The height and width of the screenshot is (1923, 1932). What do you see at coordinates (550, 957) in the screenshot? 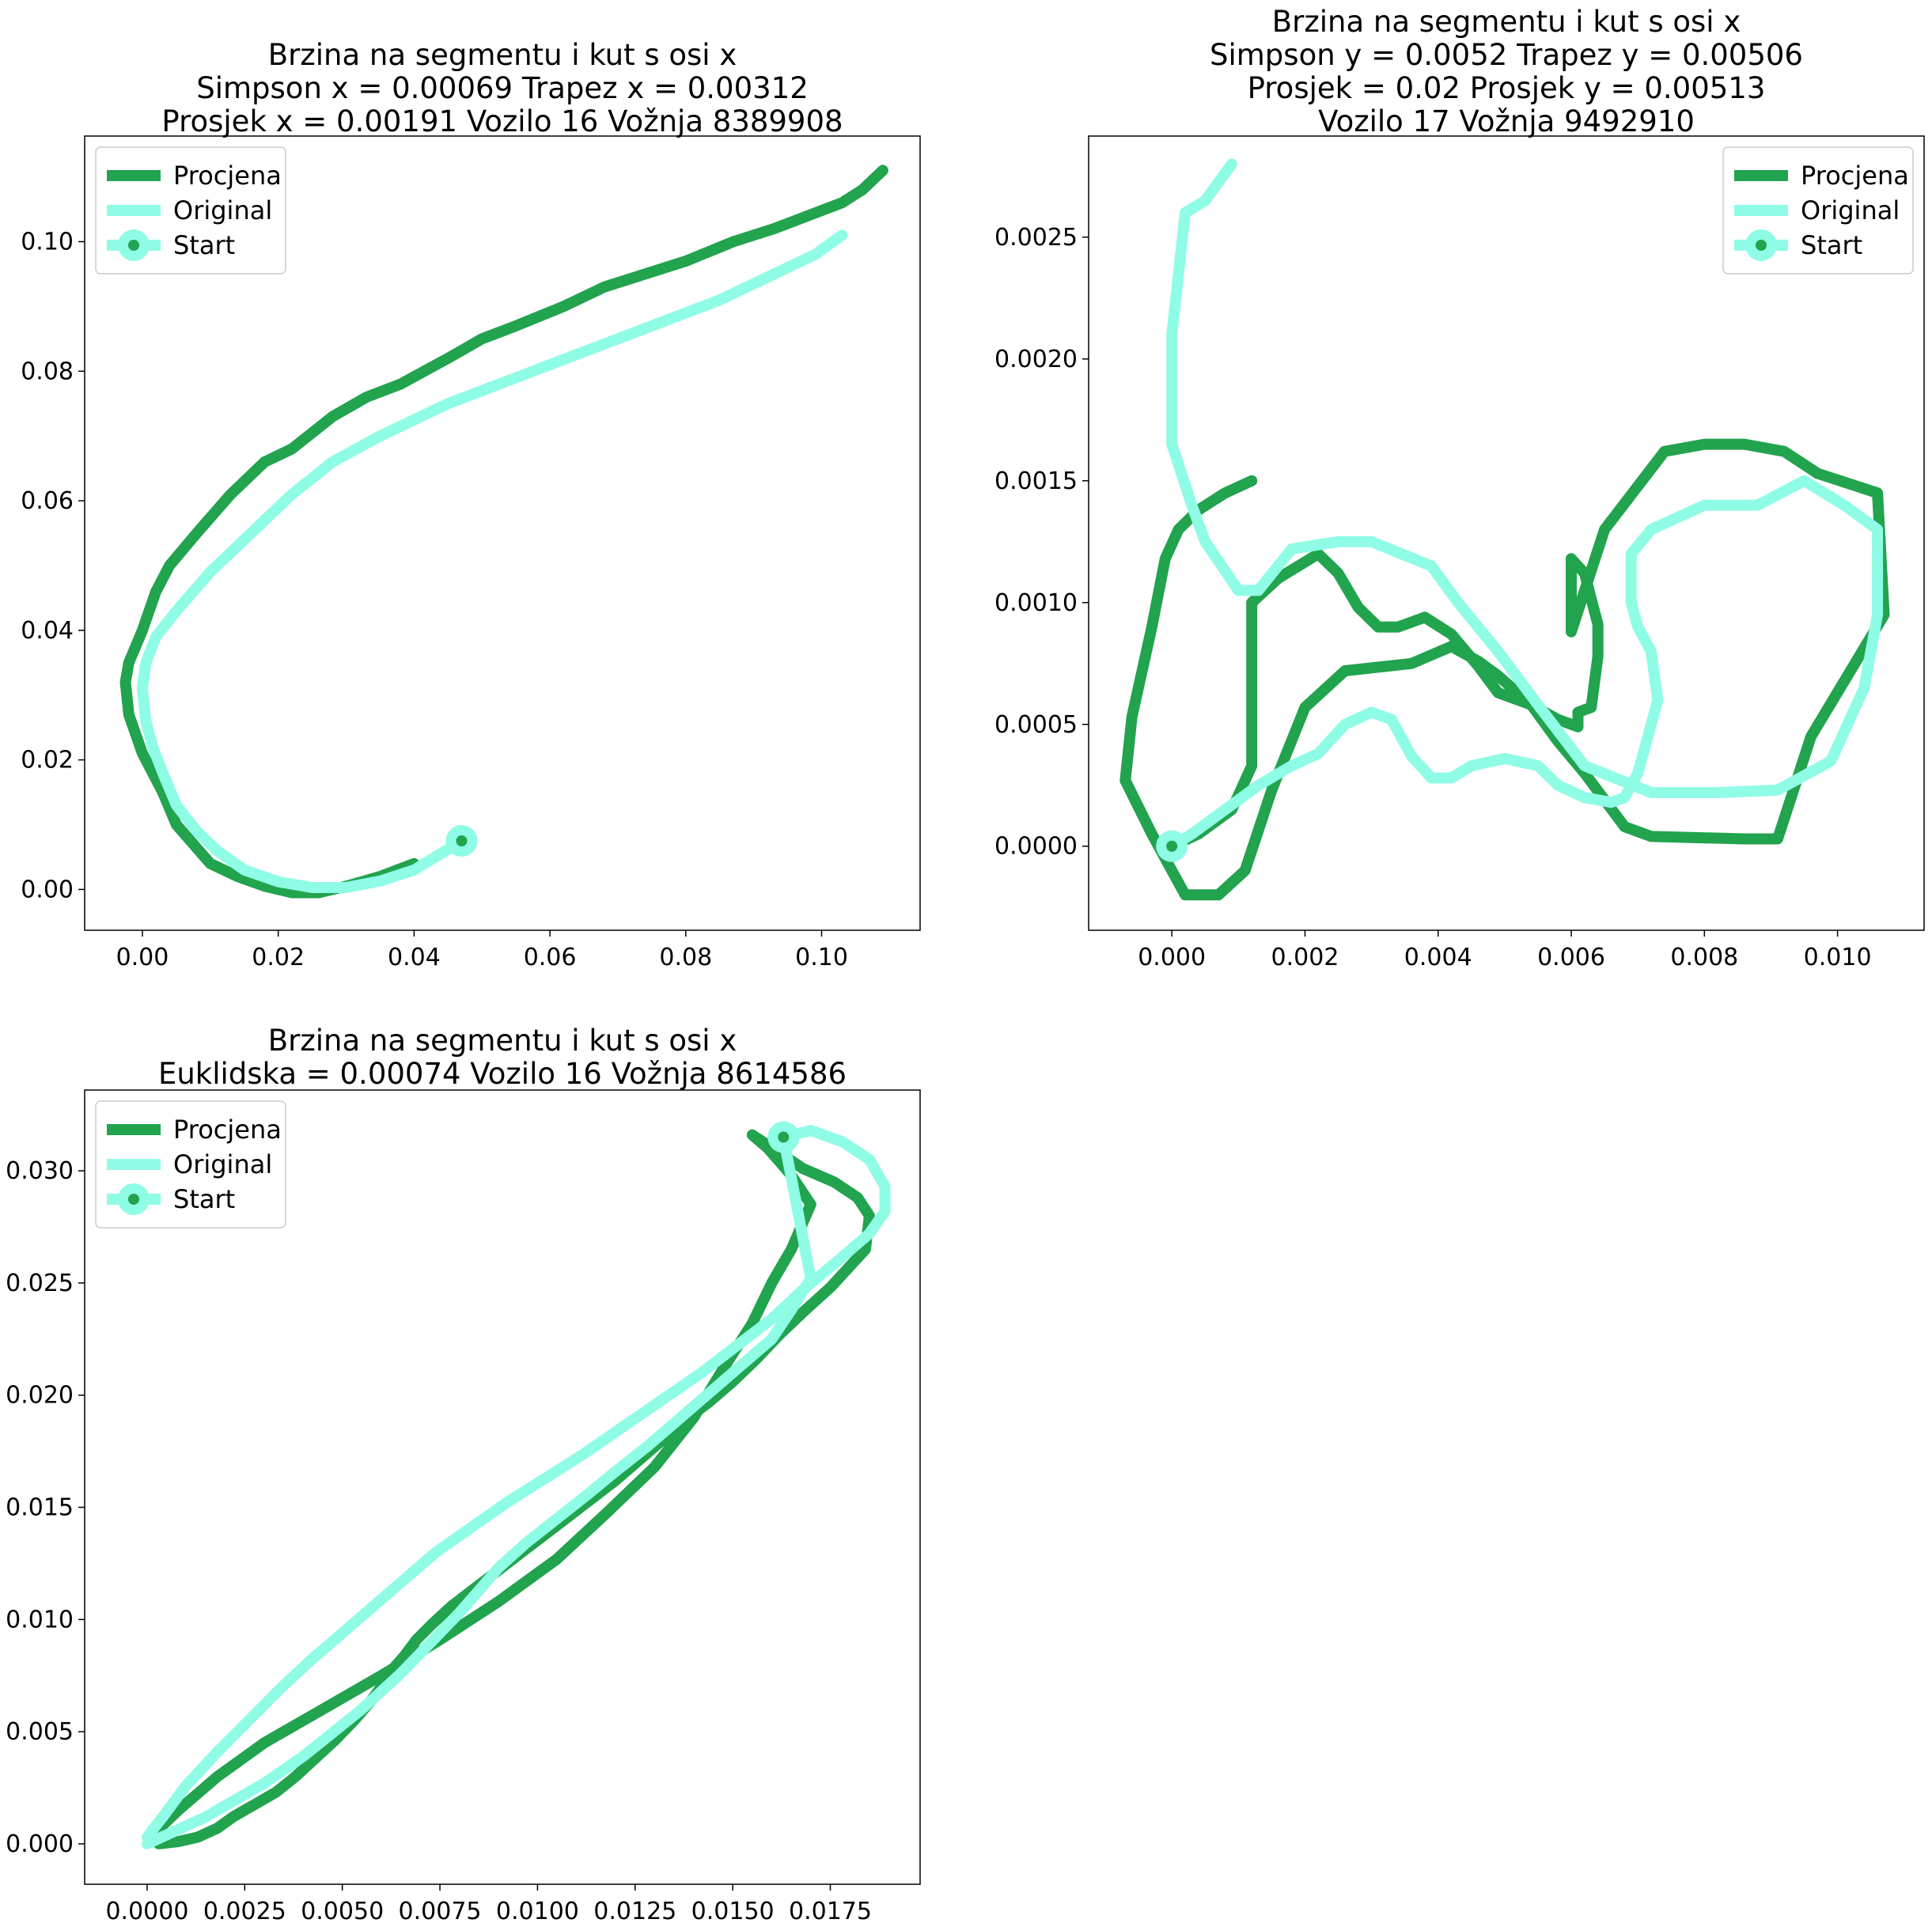
I see `x-tick-label: 0.06` at bounding box center [550, 957].